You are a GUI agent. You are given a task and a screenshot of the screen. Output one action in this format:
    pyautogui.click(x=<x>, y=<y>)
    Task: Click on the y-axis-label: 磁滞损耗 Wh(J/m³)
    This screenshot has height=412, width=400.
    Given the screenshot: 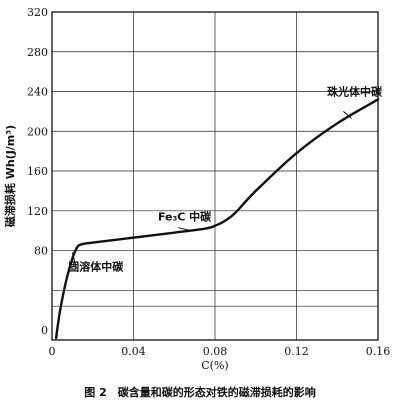 What is the action you would take?
    pyautogui.click(x=10, y=176)
    